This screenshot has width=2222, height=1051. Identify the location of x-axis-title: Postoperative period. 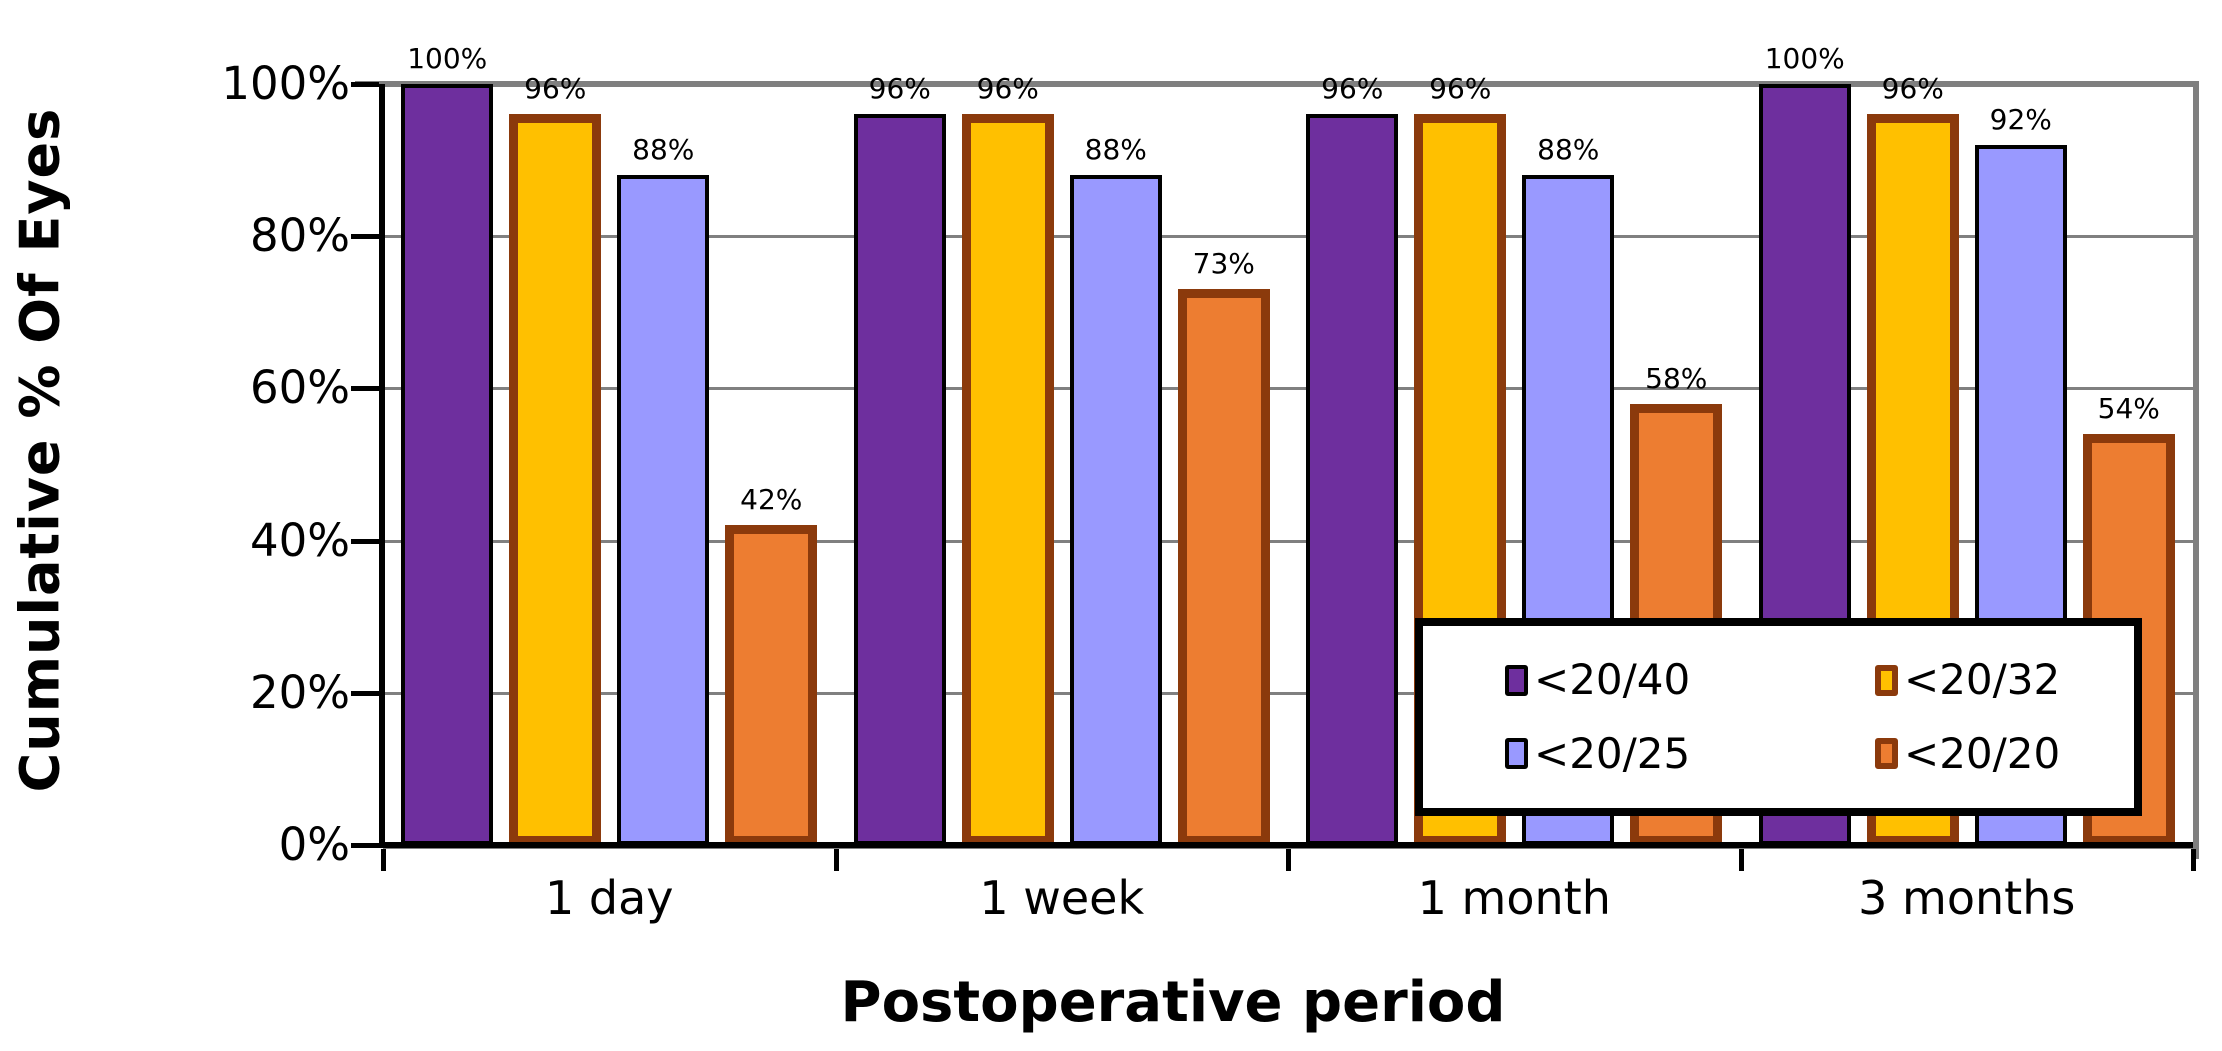
(1173, 1002).